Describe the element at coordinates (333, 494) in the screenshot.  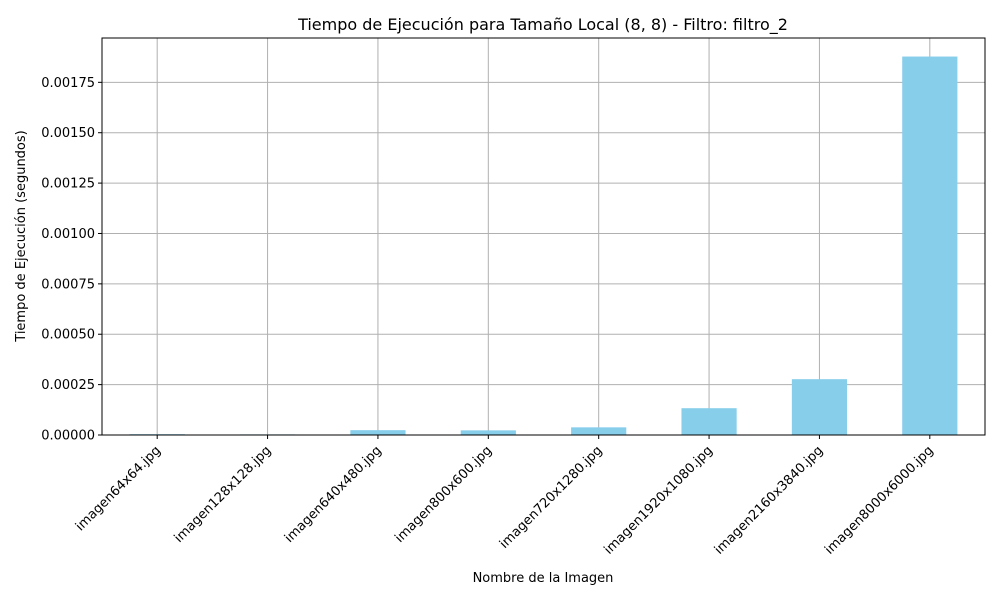
I see `x-tick-label: imagen640x480.jpg` at that location.